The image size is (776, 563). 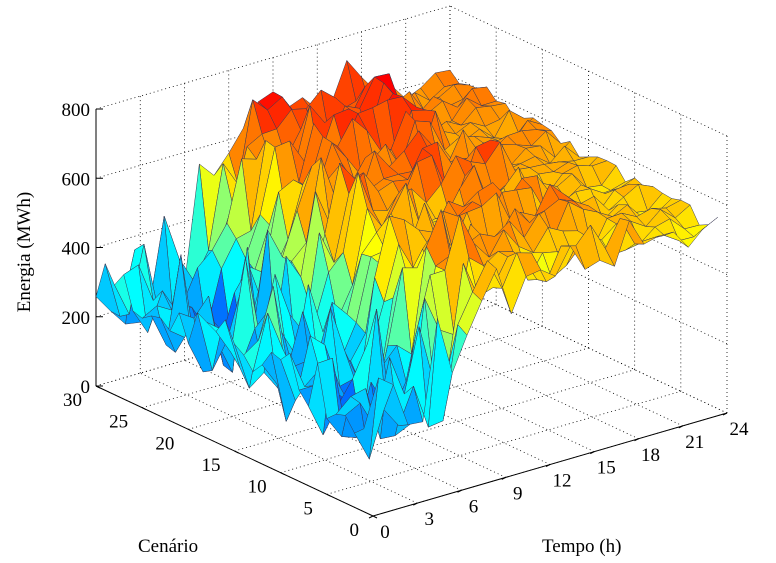 I want to click on y-tick-label: 5, so click(x=308, y=508).